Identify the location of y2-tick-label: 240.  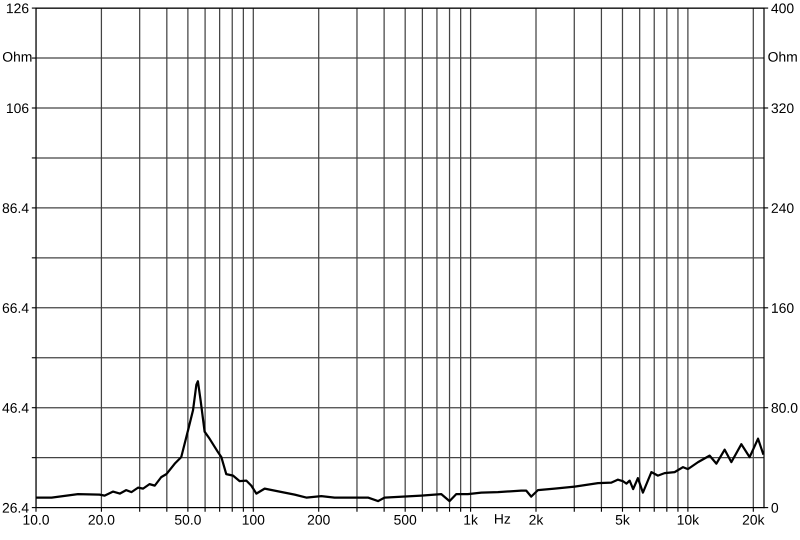
(783, 208).